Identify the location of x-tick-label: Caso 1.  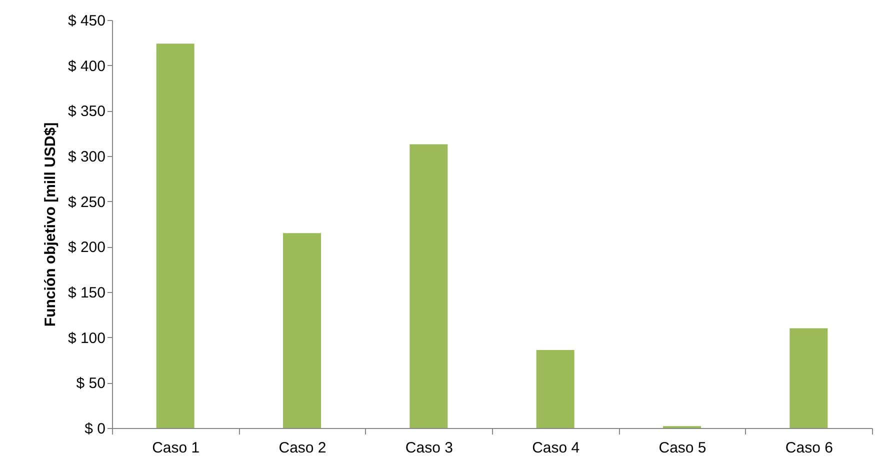
(176, 448).